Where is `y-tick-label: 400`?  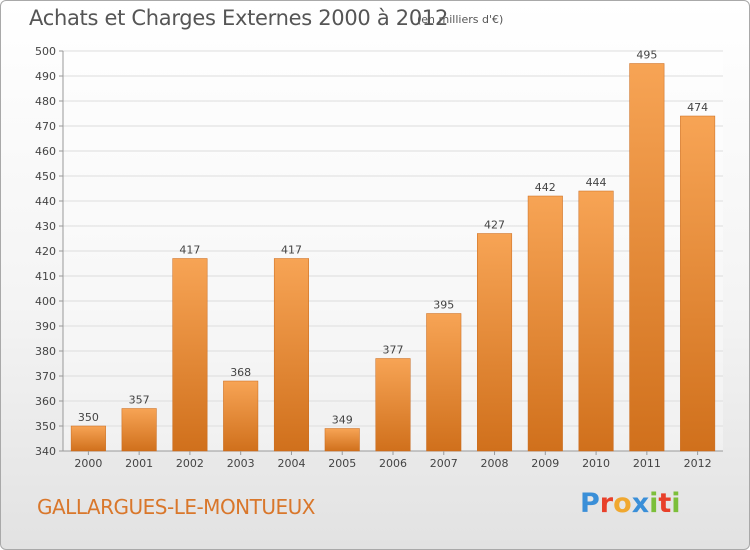 y-tick-label: 400 is located at coordinates (45, 301).